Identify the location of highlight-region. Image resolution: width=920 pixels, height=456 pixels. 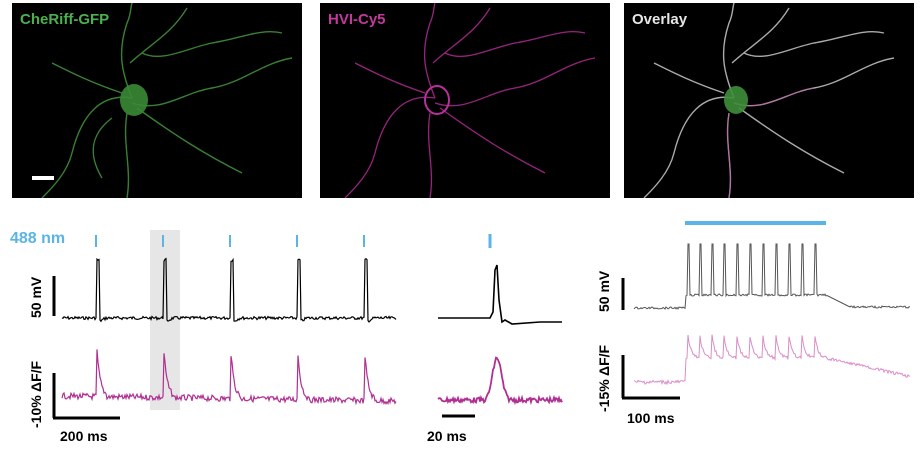
(165, 320).